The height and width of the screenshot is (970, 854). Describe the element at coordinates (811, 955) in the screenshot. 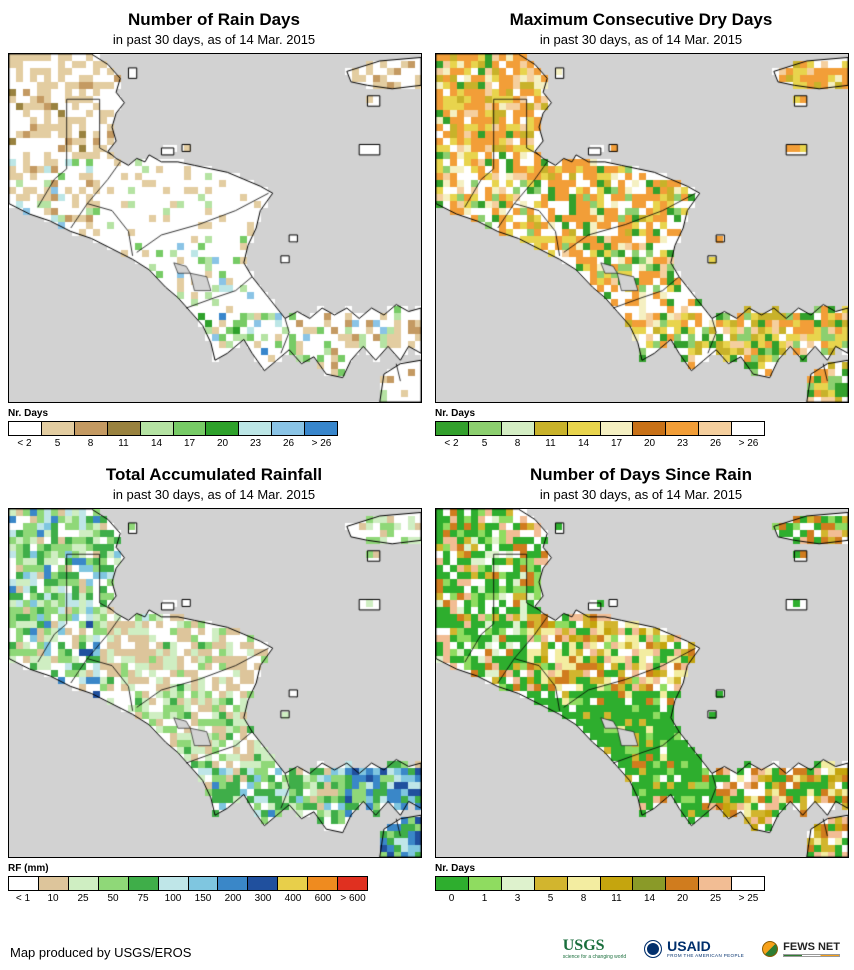

I see `fewsnet-flag-bar` at that location.